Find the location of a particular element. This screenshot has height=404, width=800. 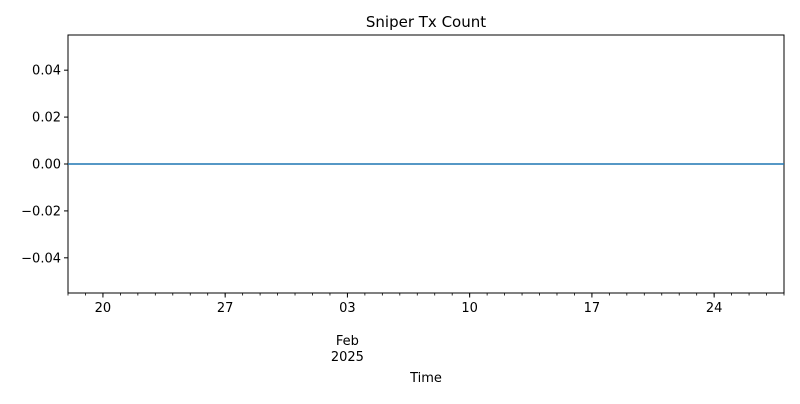

y-tick-label: 0.04 is located at coordinates (46, 71).